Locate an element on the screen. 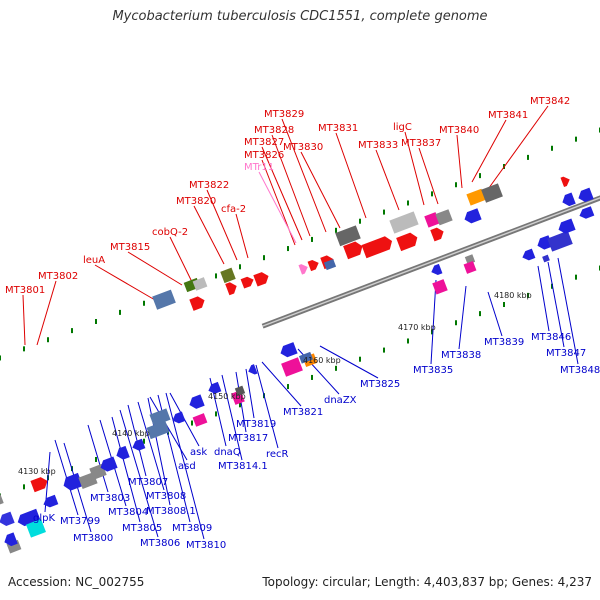  reverse-gene-label: MT3814.1 is located at coordinates (243, 466).